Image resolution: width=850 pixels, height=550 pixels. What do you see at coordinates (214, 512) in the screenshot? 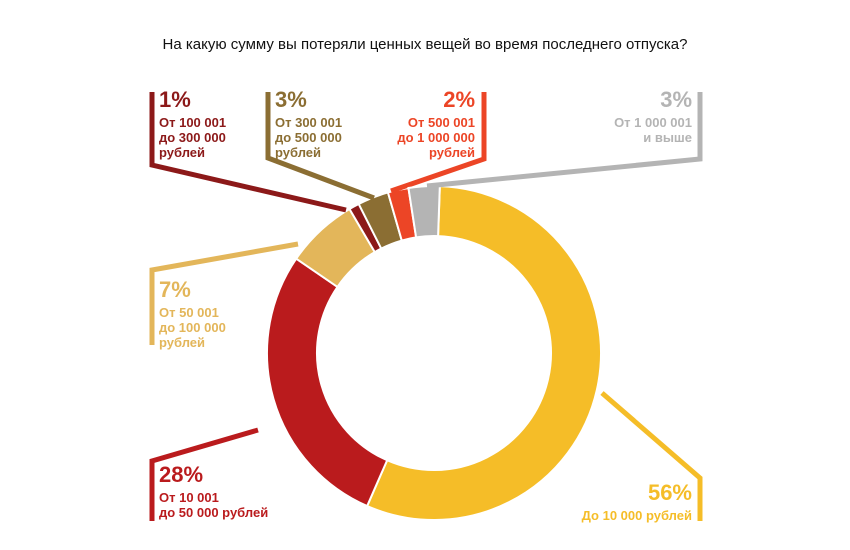
I see `slice-category-2-line-2: до 50 000 рублей` at bounding box center [214, 512].